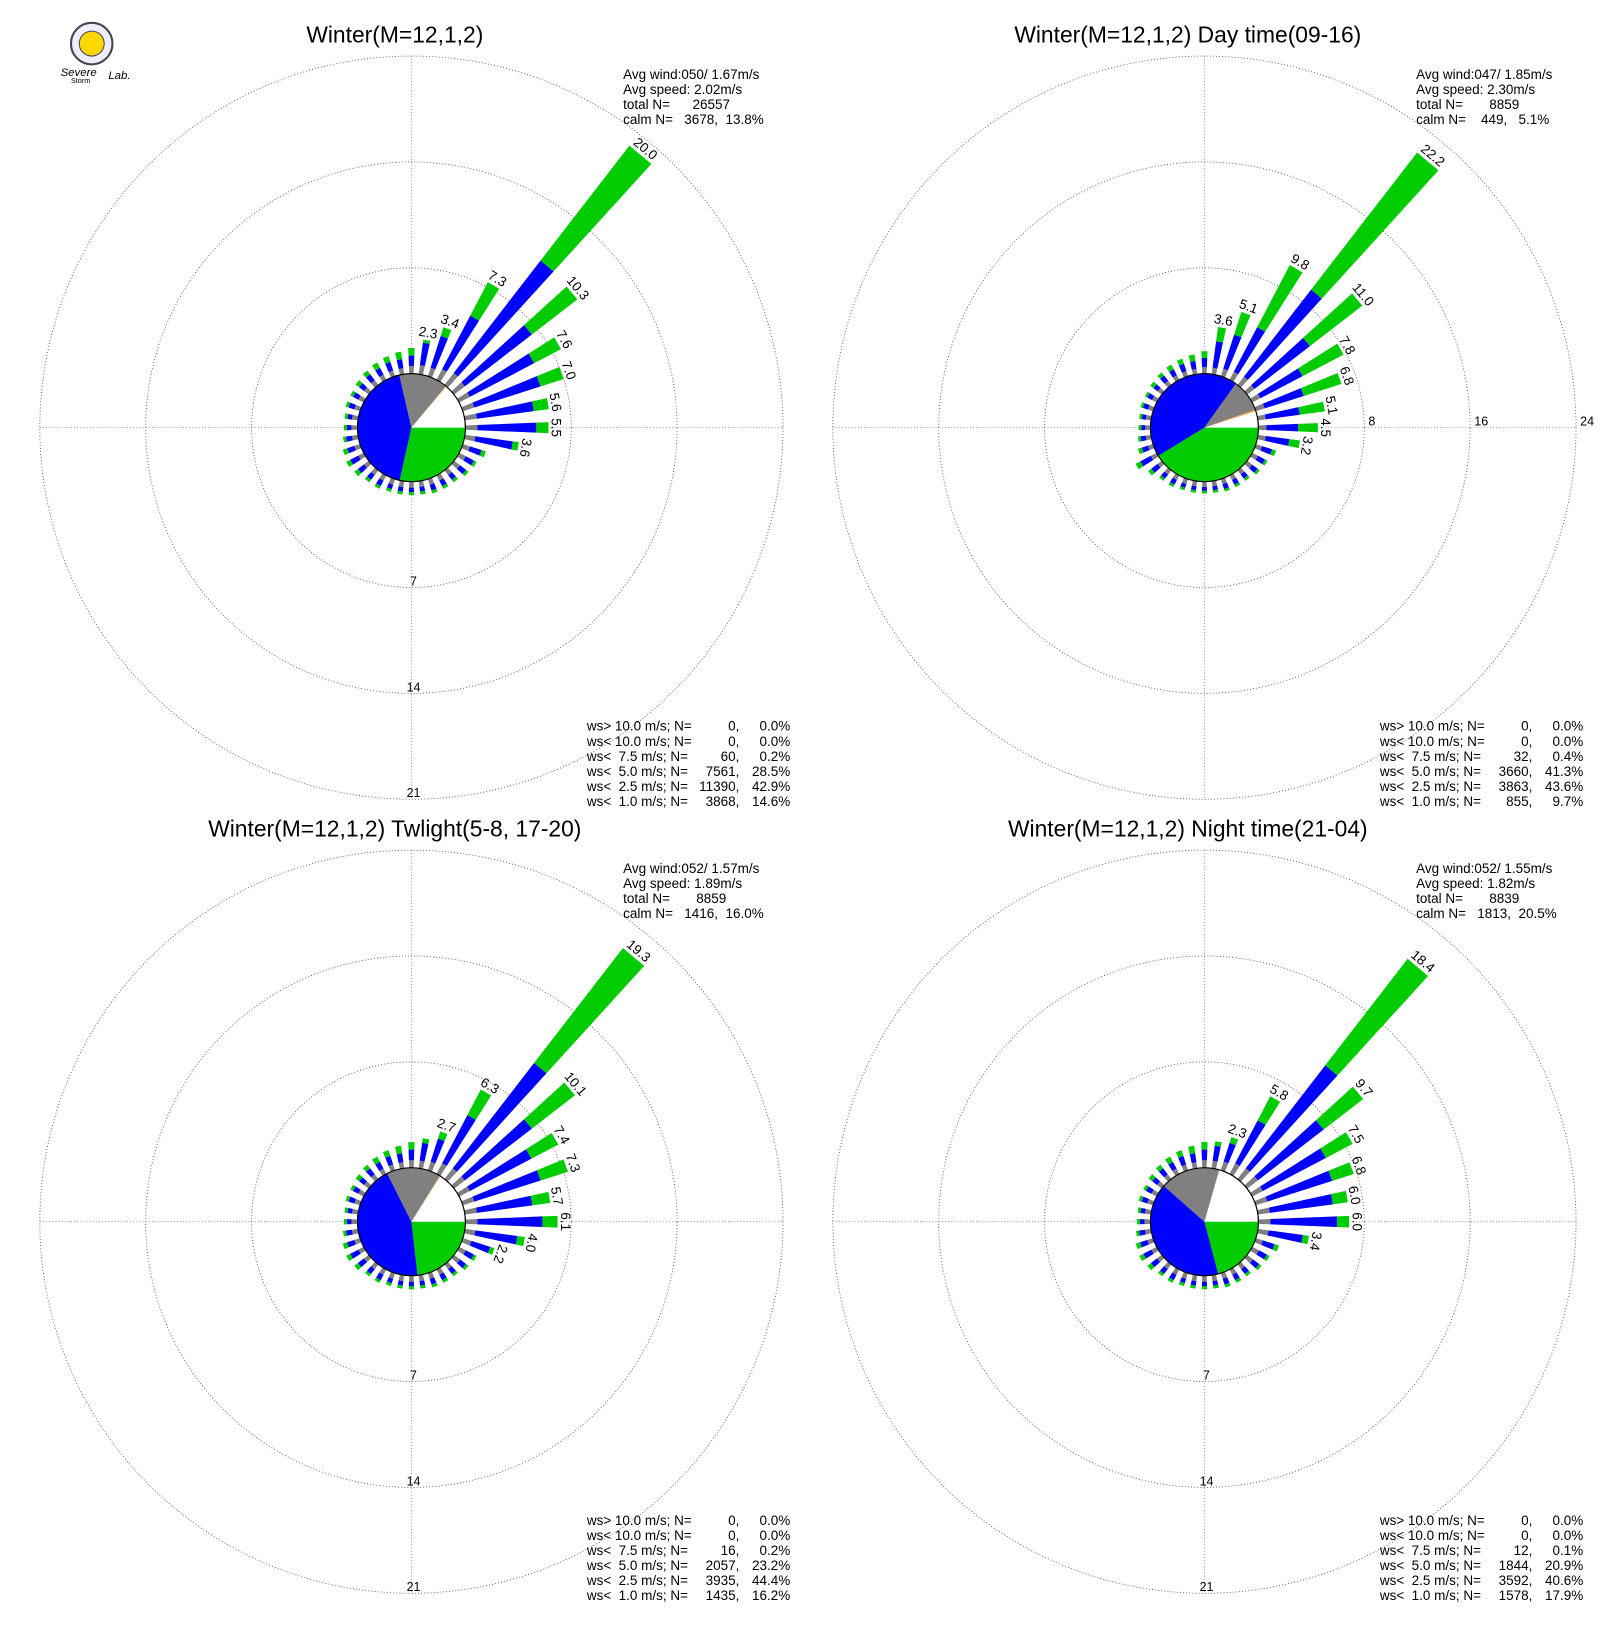 This screenshot has height=1640, width=1620. What do you see at coordinates (775, 726) in the screenshot?
I see `legend-percent: 0.0%` at bounding box center [775, 726].